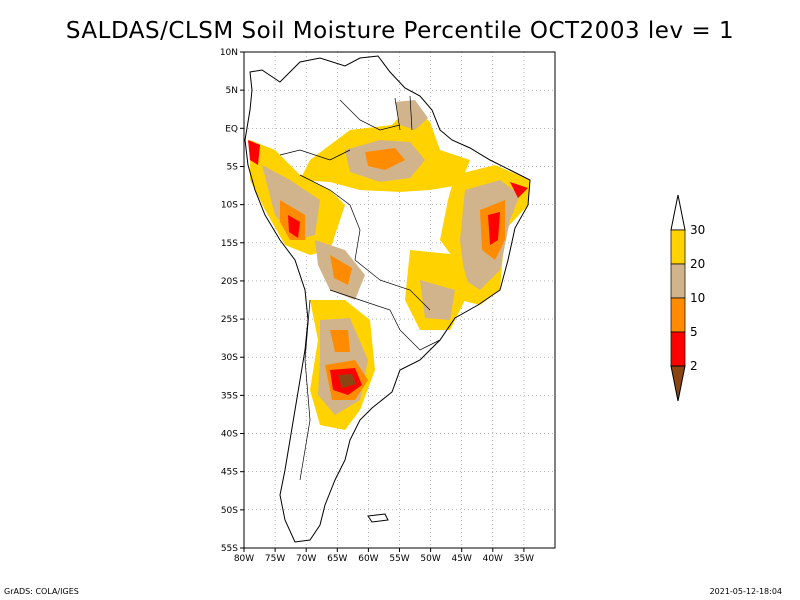  Describe the element at coordinates (229, 435) in the screenshot. I see `lat-tick-label: 40S` at that location.